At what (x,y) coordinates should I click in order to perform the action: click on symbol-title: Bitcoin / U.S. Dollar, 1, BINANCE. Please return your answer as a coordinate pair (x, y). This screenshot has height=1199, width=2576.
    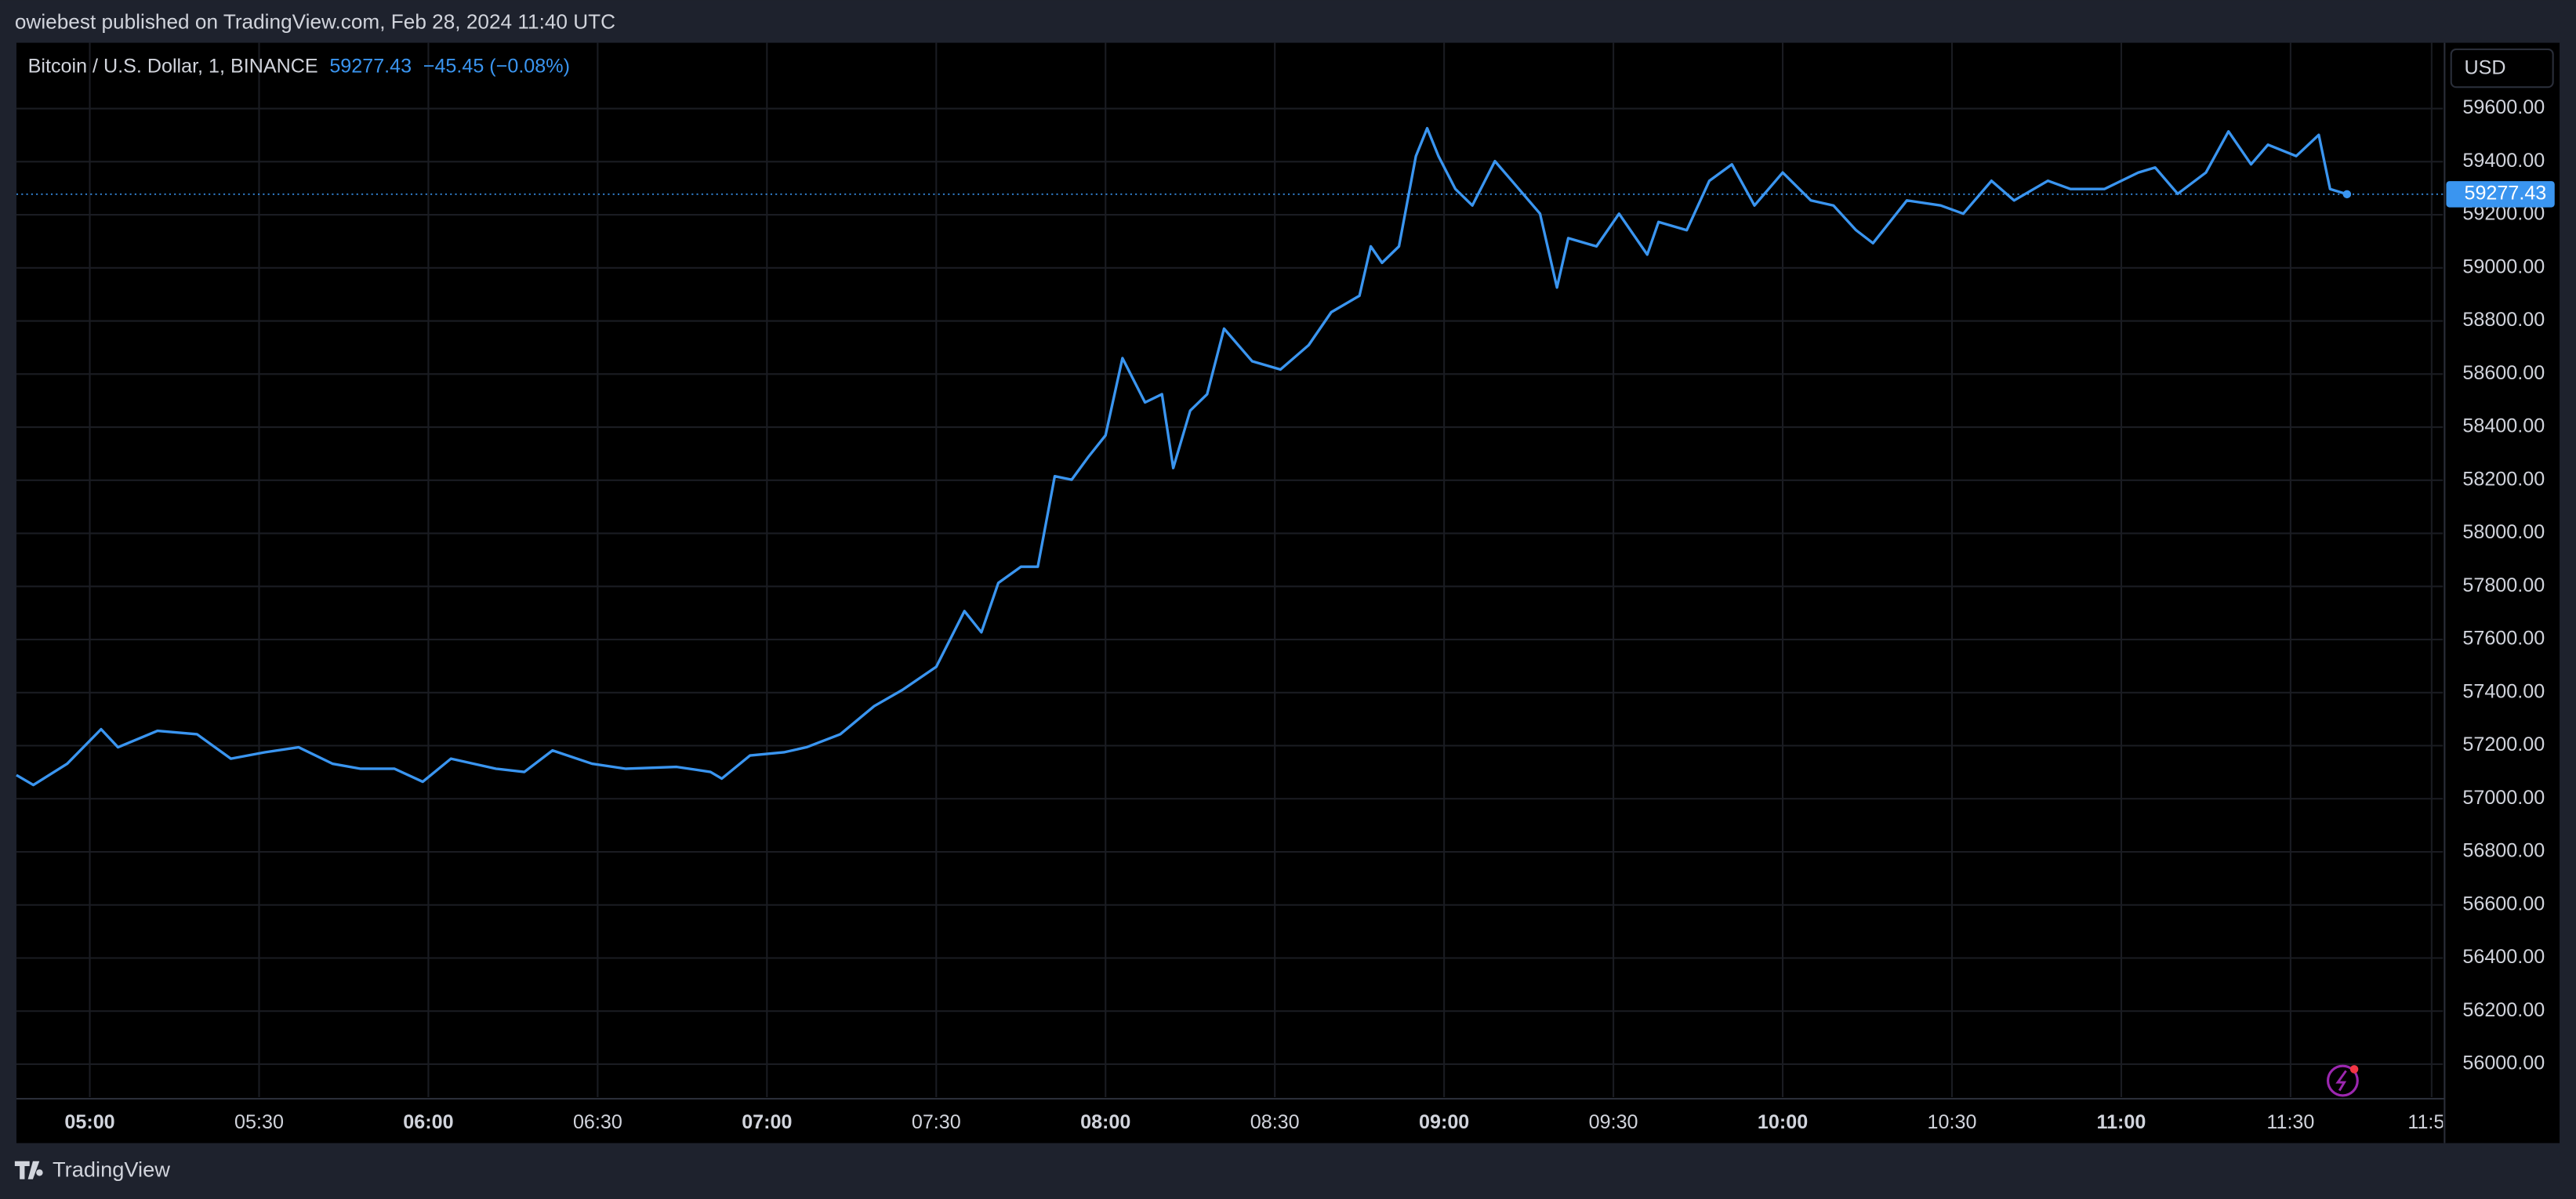
    Looking at the image, I should click on (173, 67).